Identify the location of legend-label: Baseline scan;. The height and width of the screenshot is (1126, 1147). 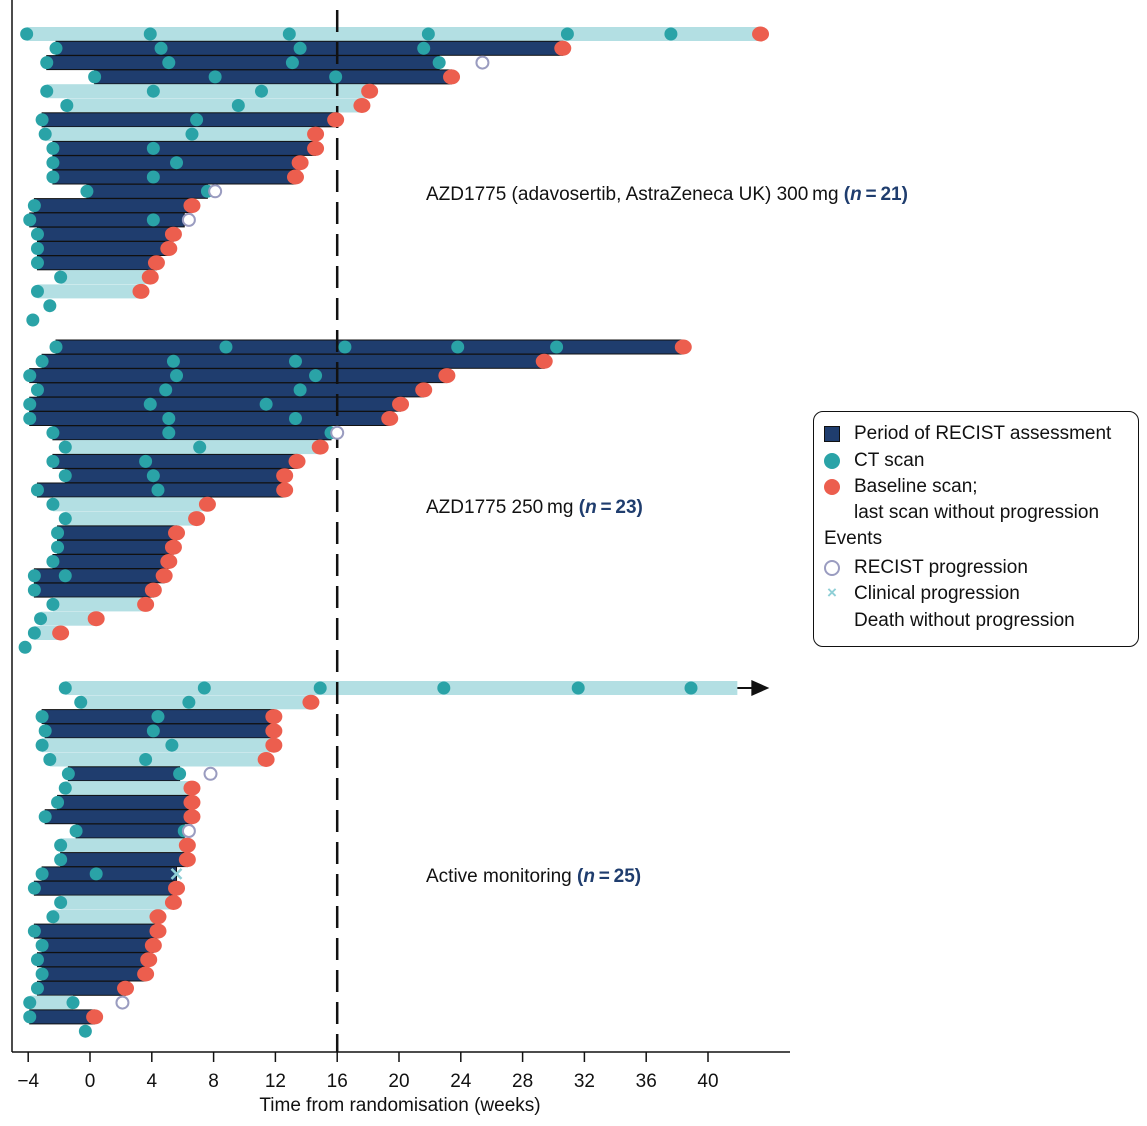
(916, 486).